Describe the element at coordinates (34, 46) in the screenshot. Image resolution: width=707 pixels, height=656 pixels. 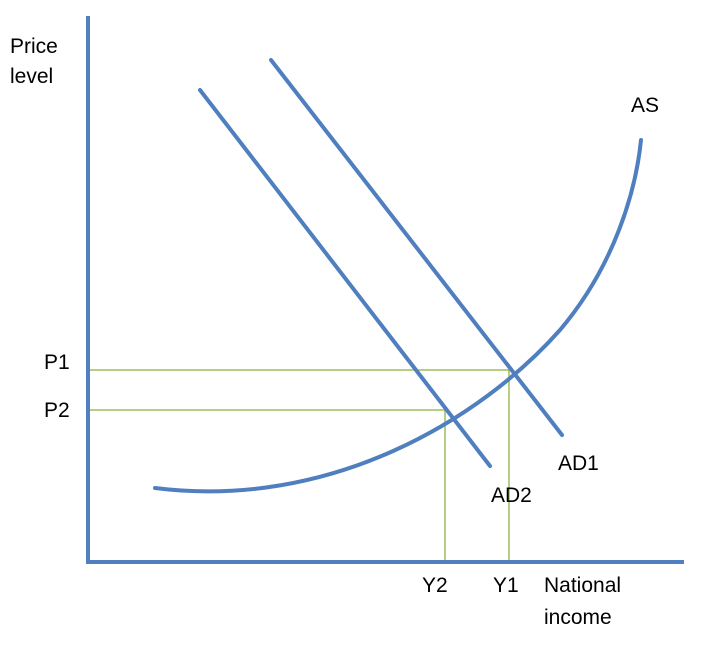
I see `y-axis-label-line1: Price` at that location.